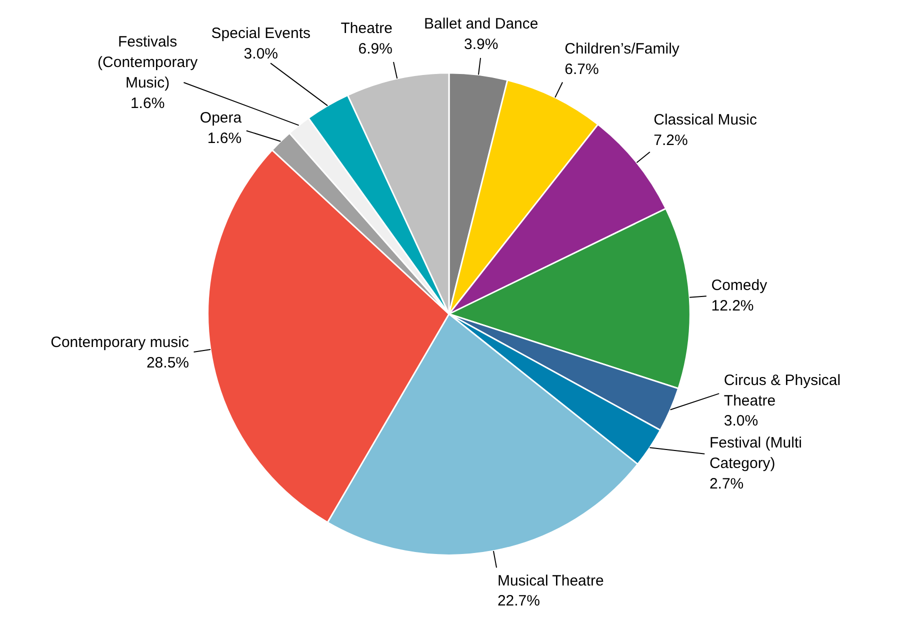 This screenshot has width=897, height=627. Describe the element at coordinates (732, 306) in the screenshot. I see `data-label: 12.2%` at that location.